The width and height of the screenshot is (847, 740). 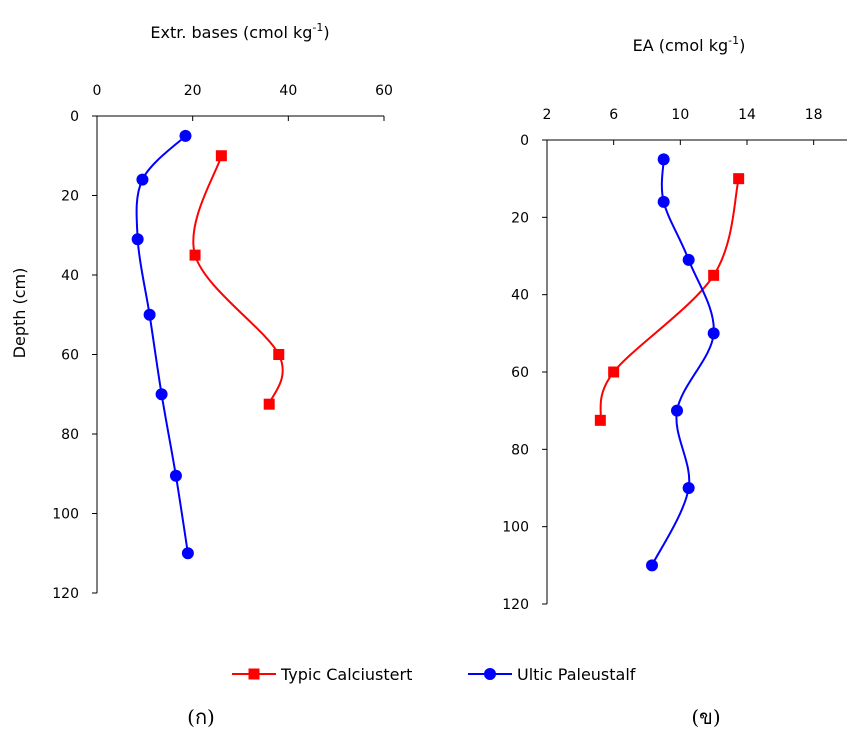 I want to click on x-tick-label: 0, so click(x=97, y=91).